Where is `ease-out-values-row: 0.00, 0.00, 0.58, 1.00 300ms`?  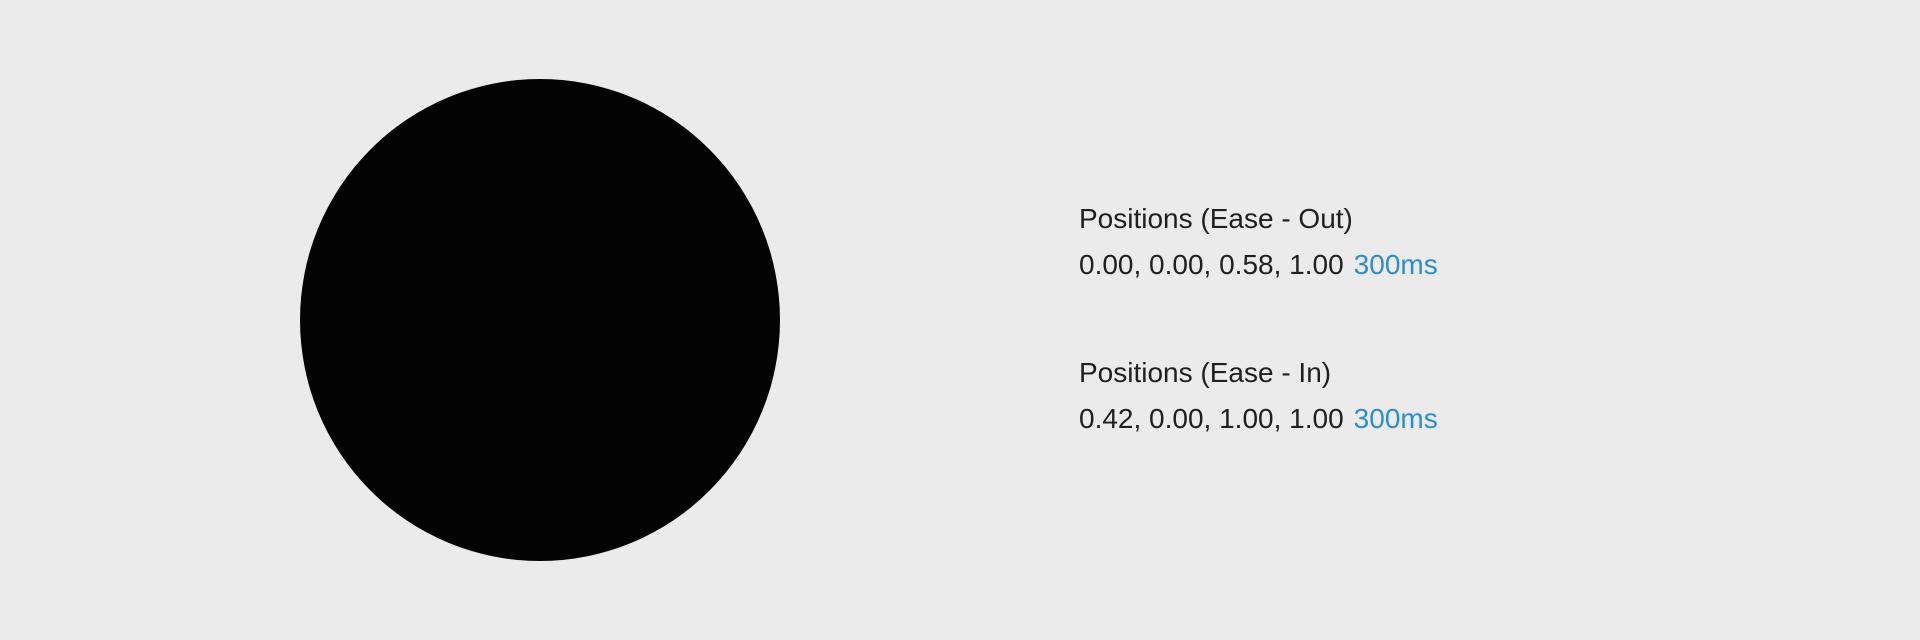
ease-out-values-row: 0.00, 0.00, 0.58, 1.00 300ms is located at coordinates (1379, 265).